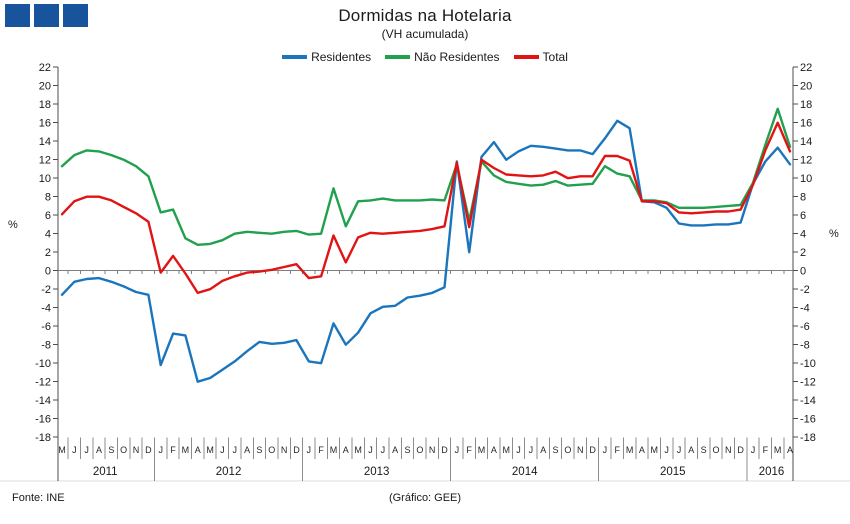  I want to click on legend-label-nao-residentes: Não Residentes, so click(457, 57).